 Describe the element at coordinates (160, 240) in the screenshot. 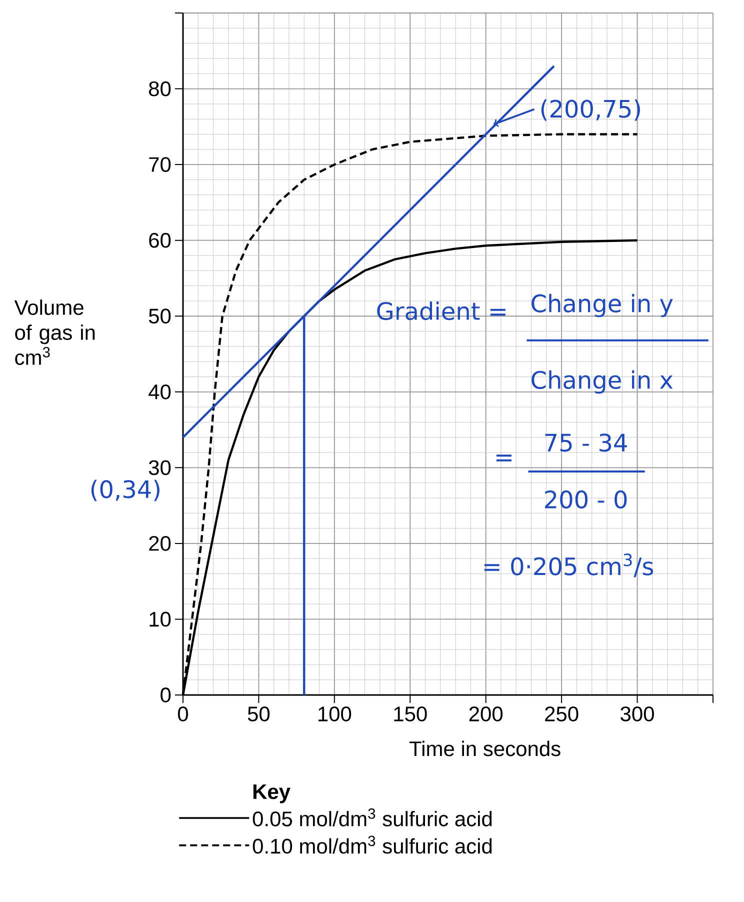

I see `y-tick-label: 60` at that location.